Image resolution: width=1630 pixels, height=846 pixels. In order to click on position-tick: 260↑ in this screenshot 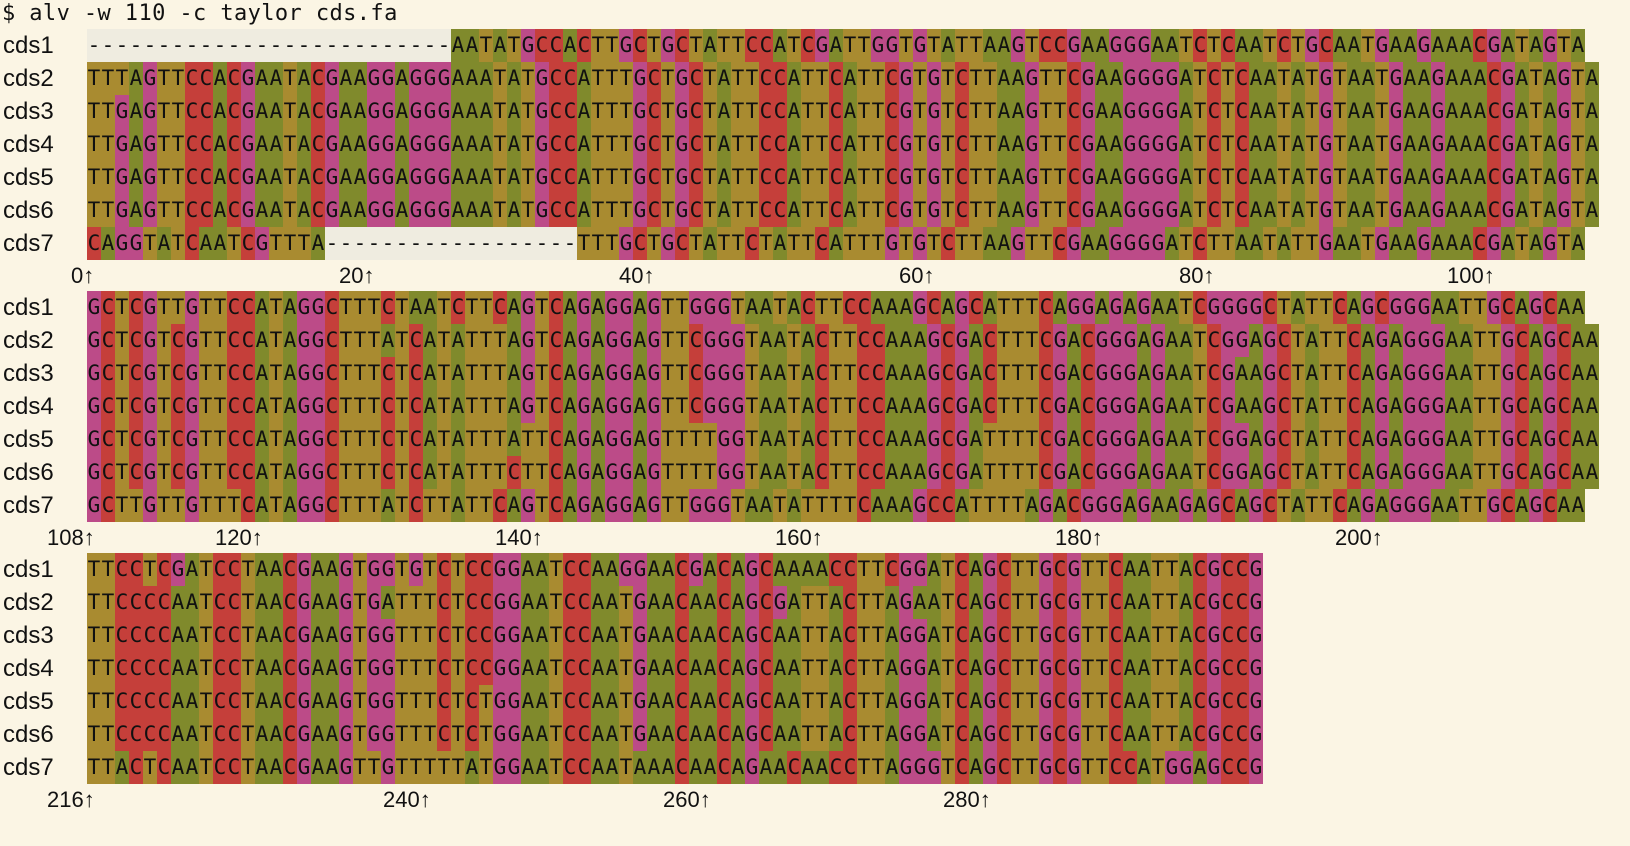, I will do `click(687, 799)`.